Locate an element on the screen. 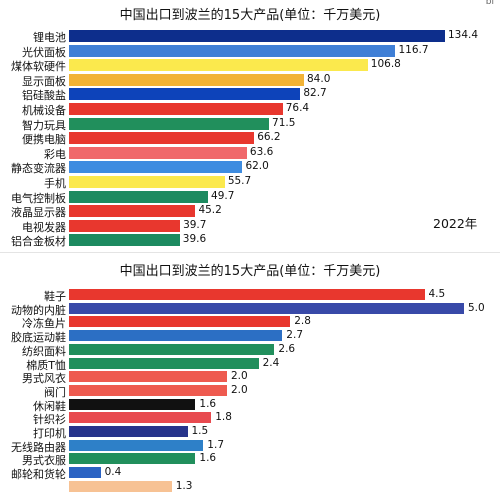 This screenshot has width=500, height=500. value-label: 39.6 is located at coordinates (194, 239).